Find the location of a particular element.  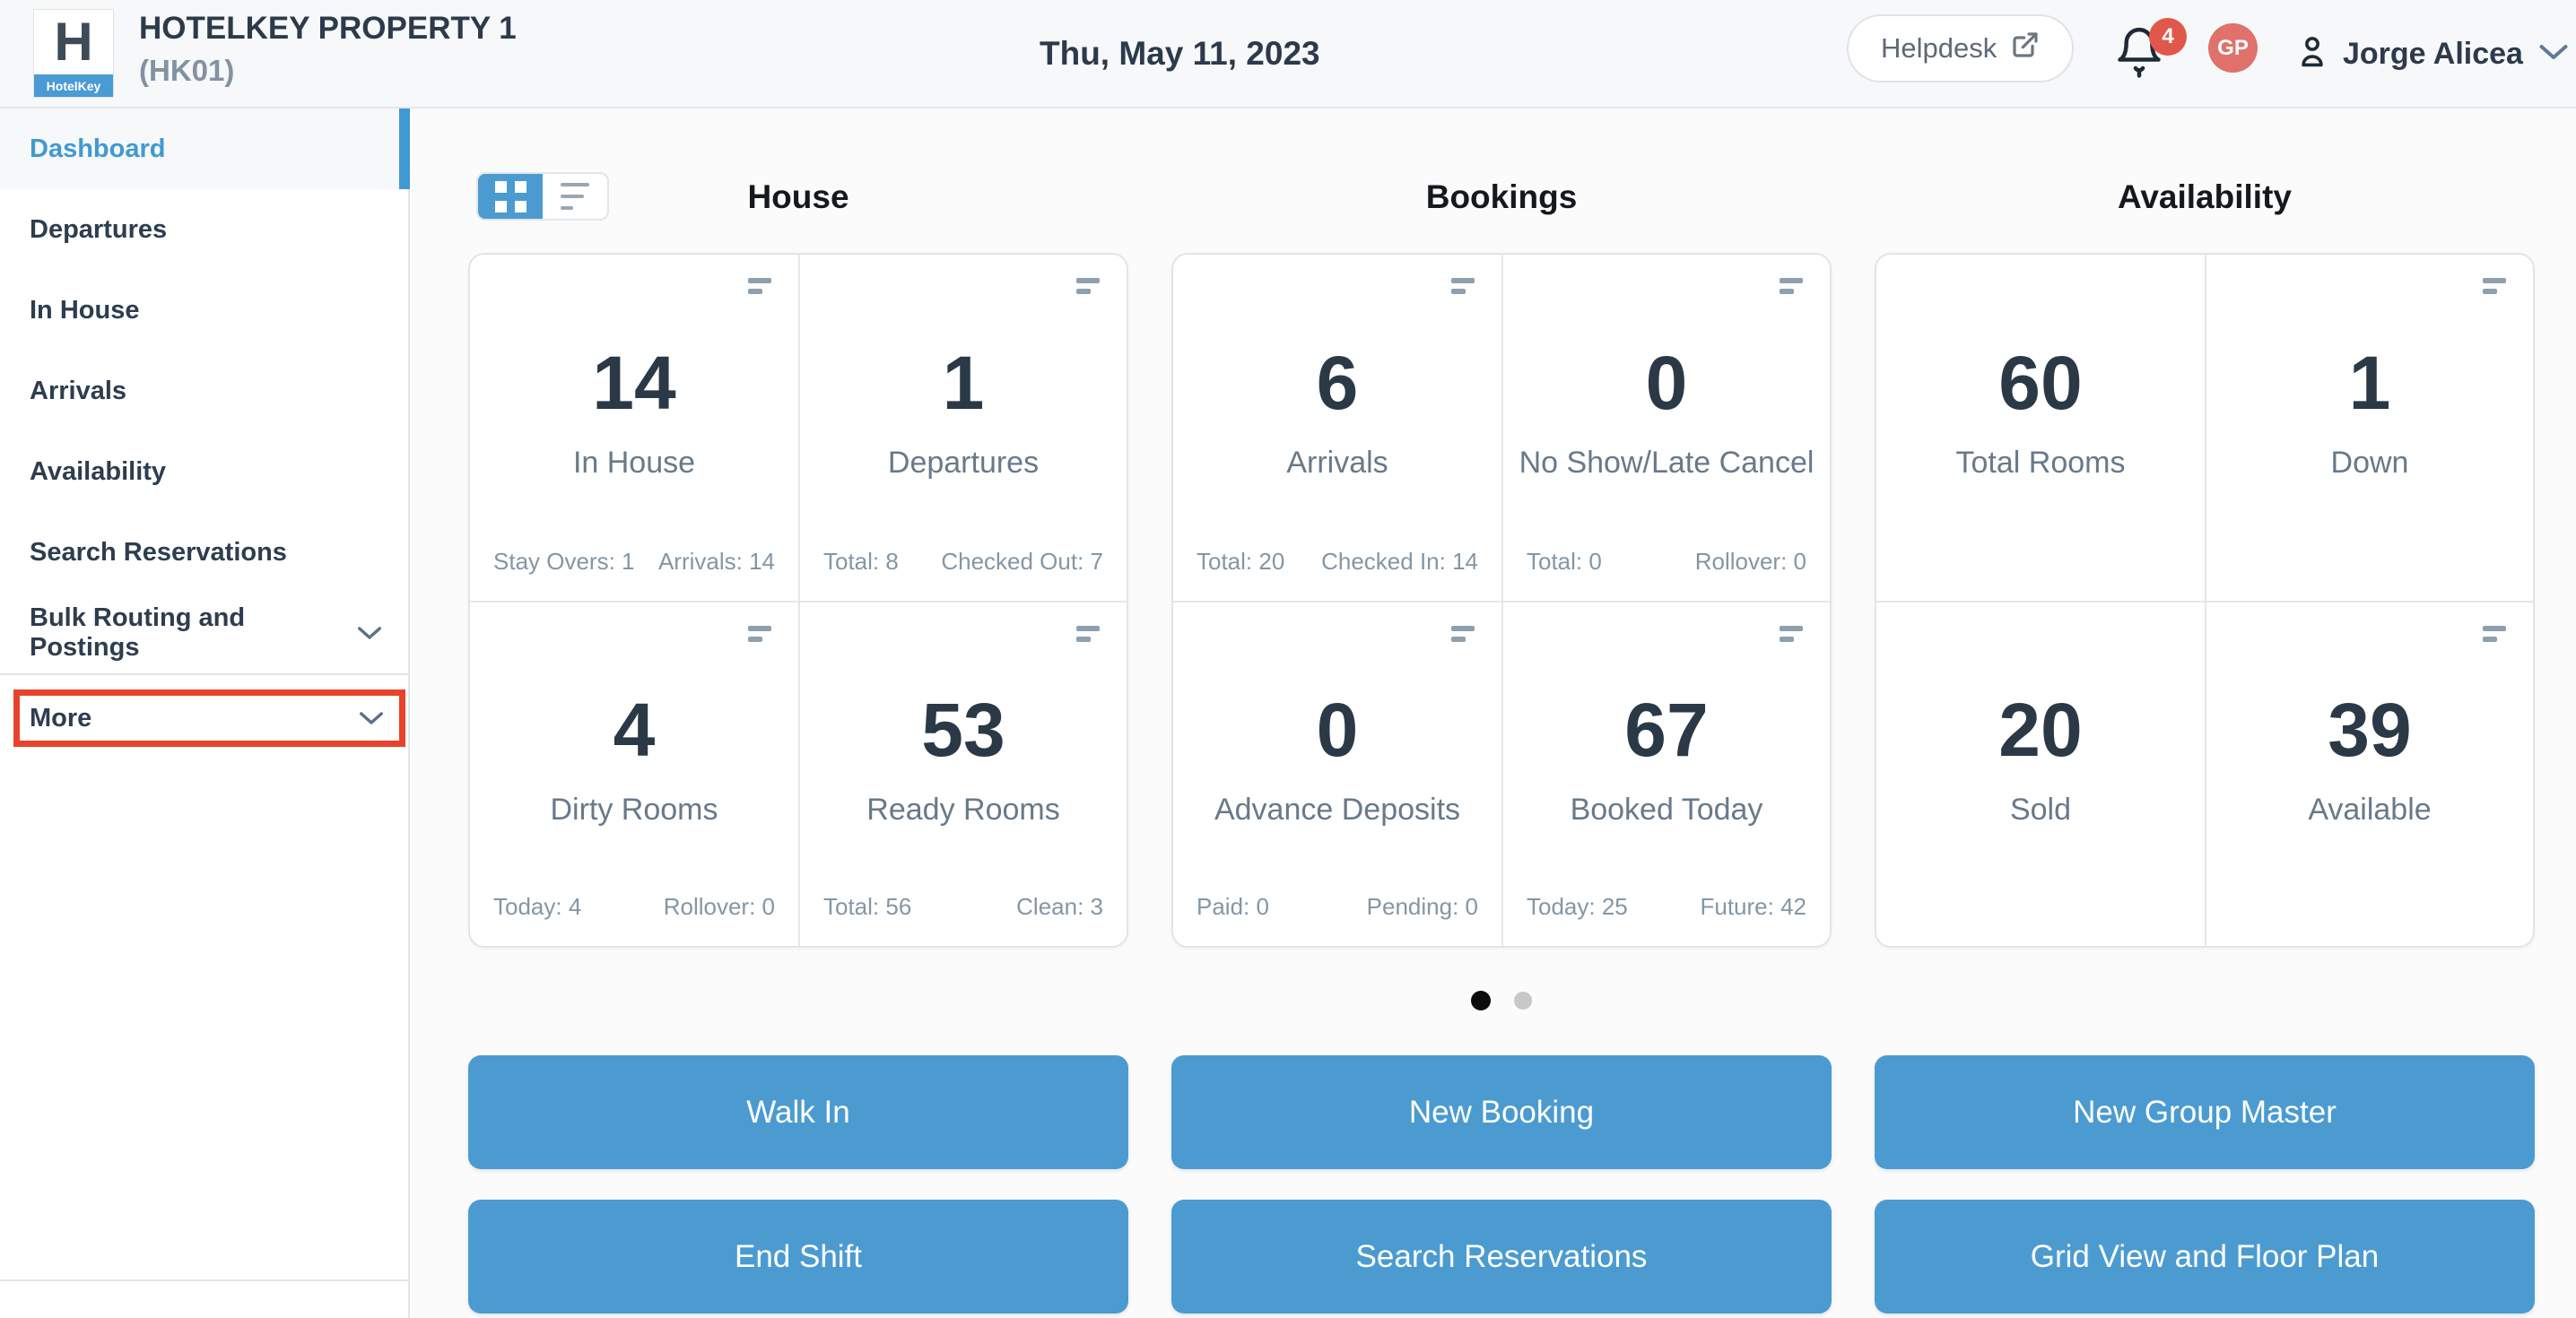

tile-value: 20 is located at coordinates (2040, 729).